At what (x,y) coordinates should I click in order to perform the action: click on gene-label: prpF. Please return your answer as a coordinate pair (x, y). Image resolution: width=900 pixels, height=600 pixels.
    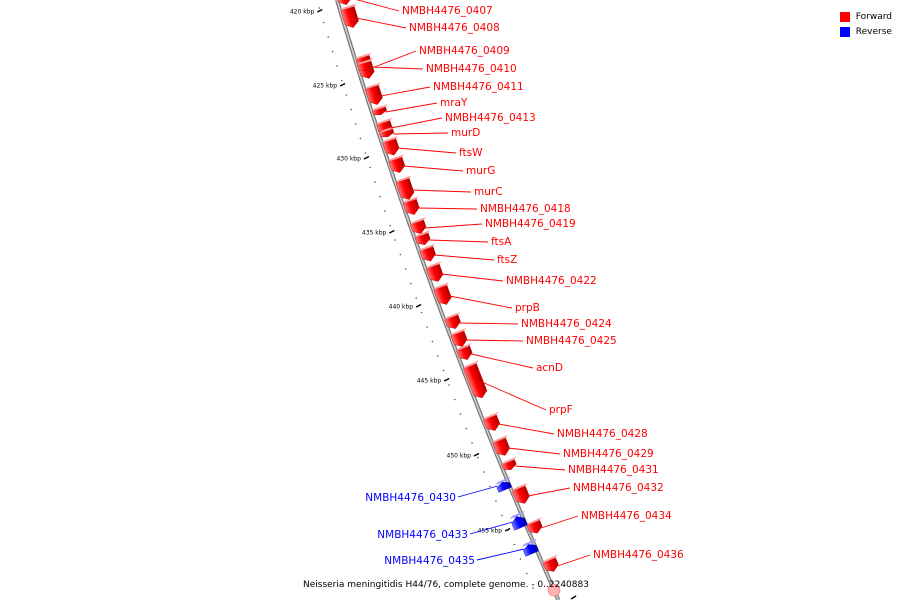
    Looking at the image, I should click on (561, 410).